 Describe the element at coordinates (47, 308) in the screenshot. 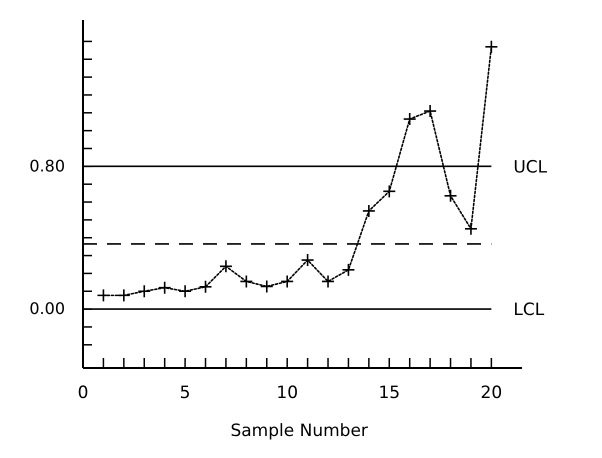

I see `y-tick-label: 0.00` at that location.